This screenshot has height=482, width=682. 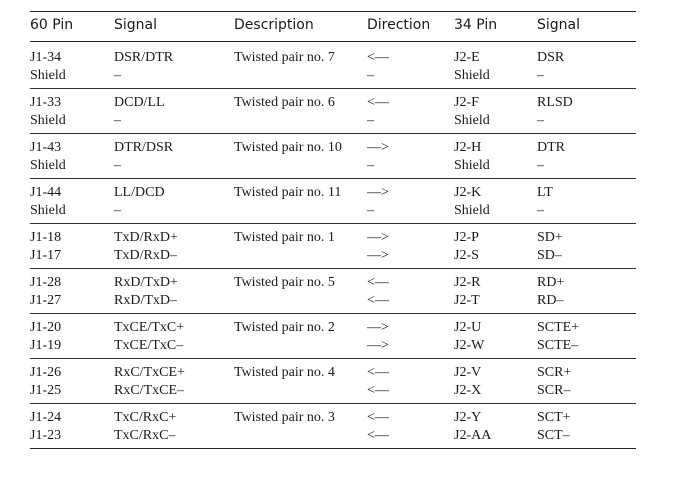 I want to click on header-rule, so click(x=333, y=41).